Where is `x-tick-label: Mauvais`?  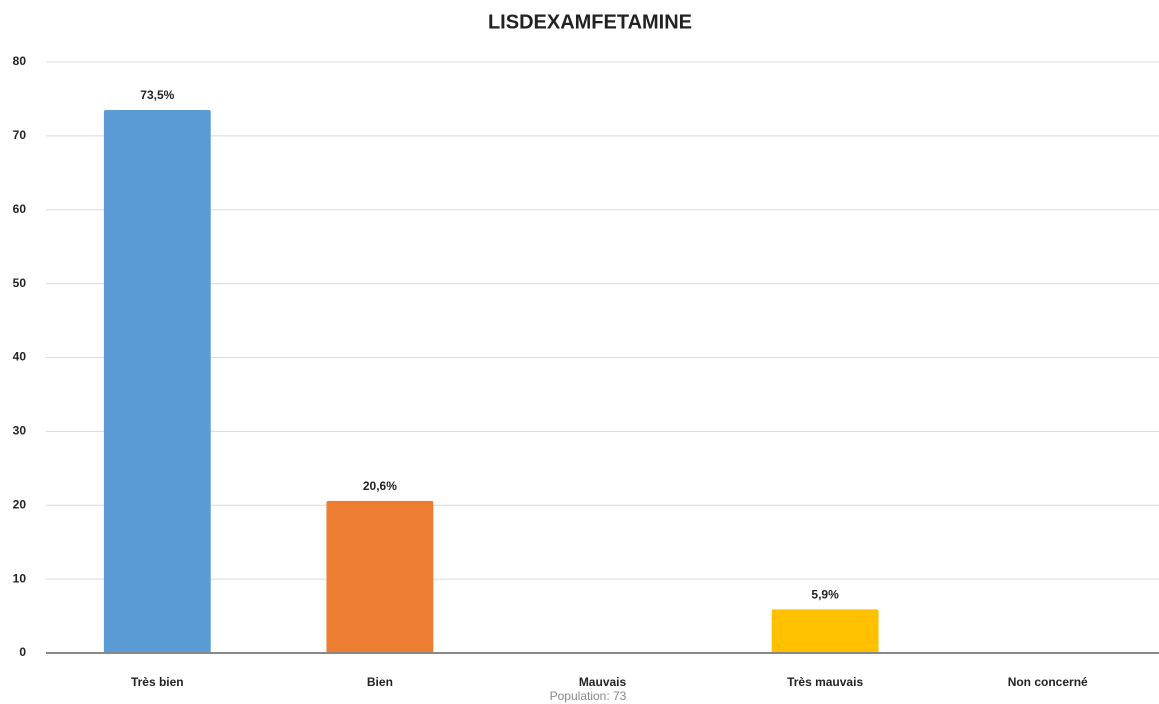 x-tick-label: Mauvais is located at coordinates (603, 682).